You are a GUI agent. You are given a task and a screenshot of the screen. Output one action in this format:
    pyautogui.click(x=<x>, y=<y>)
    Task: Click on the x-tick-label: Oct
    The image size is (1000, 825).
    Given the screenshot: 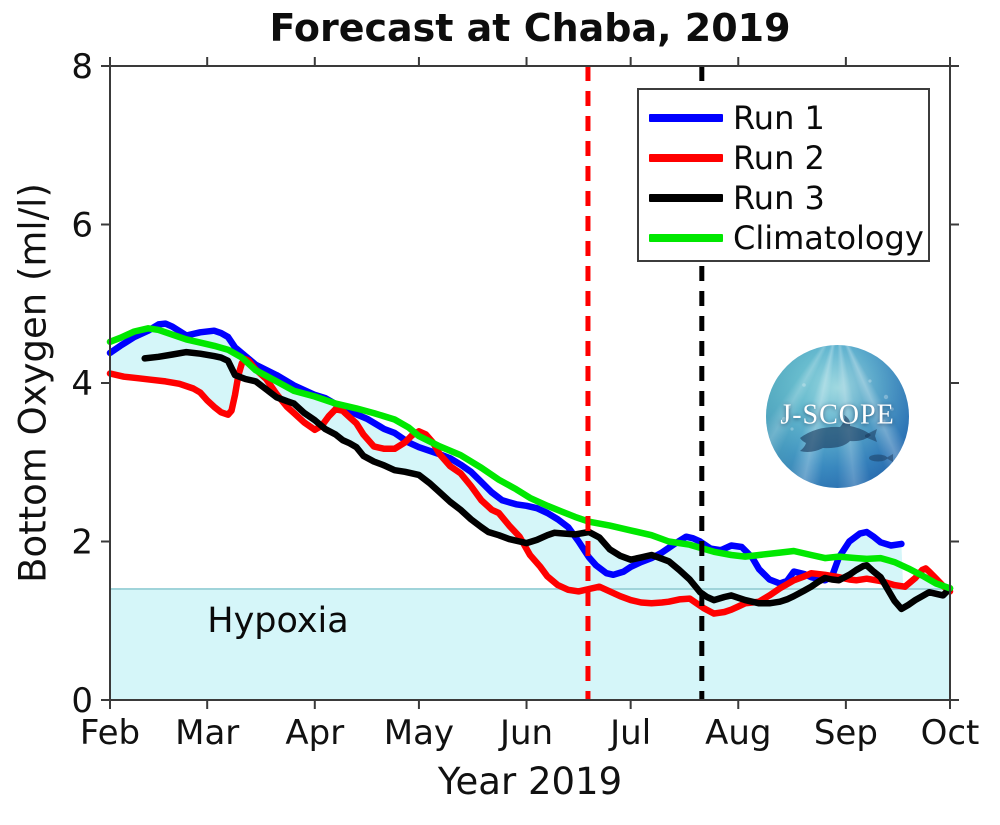 What is the action you would take?
    pyautogui.click(x=950, y=733)
    